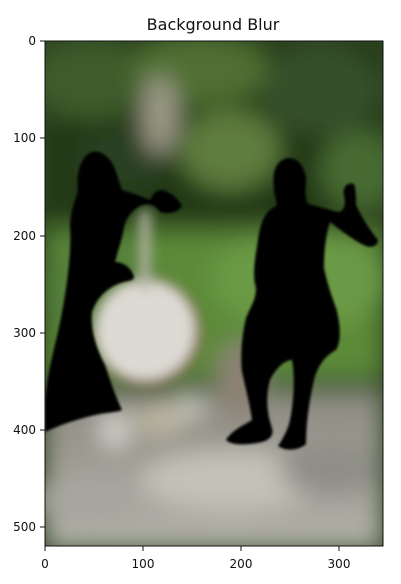  I want to click on x-tick-label: 0, so click(45, 564).